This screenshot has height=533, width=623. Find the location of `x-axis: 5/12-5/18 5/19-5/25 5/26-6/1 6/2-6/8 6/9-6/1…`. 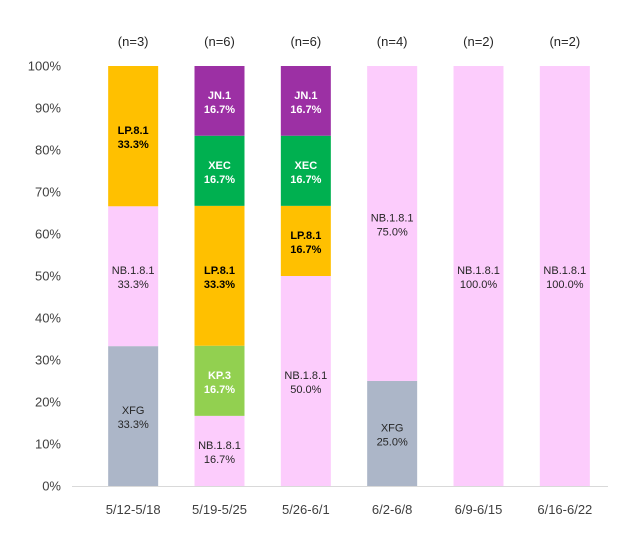

x-axis: 5/12-5/18 5/19-5/25 5/26-6/1 6/2-6/8 6/9-6/1… is located at coordinates (340, 501).